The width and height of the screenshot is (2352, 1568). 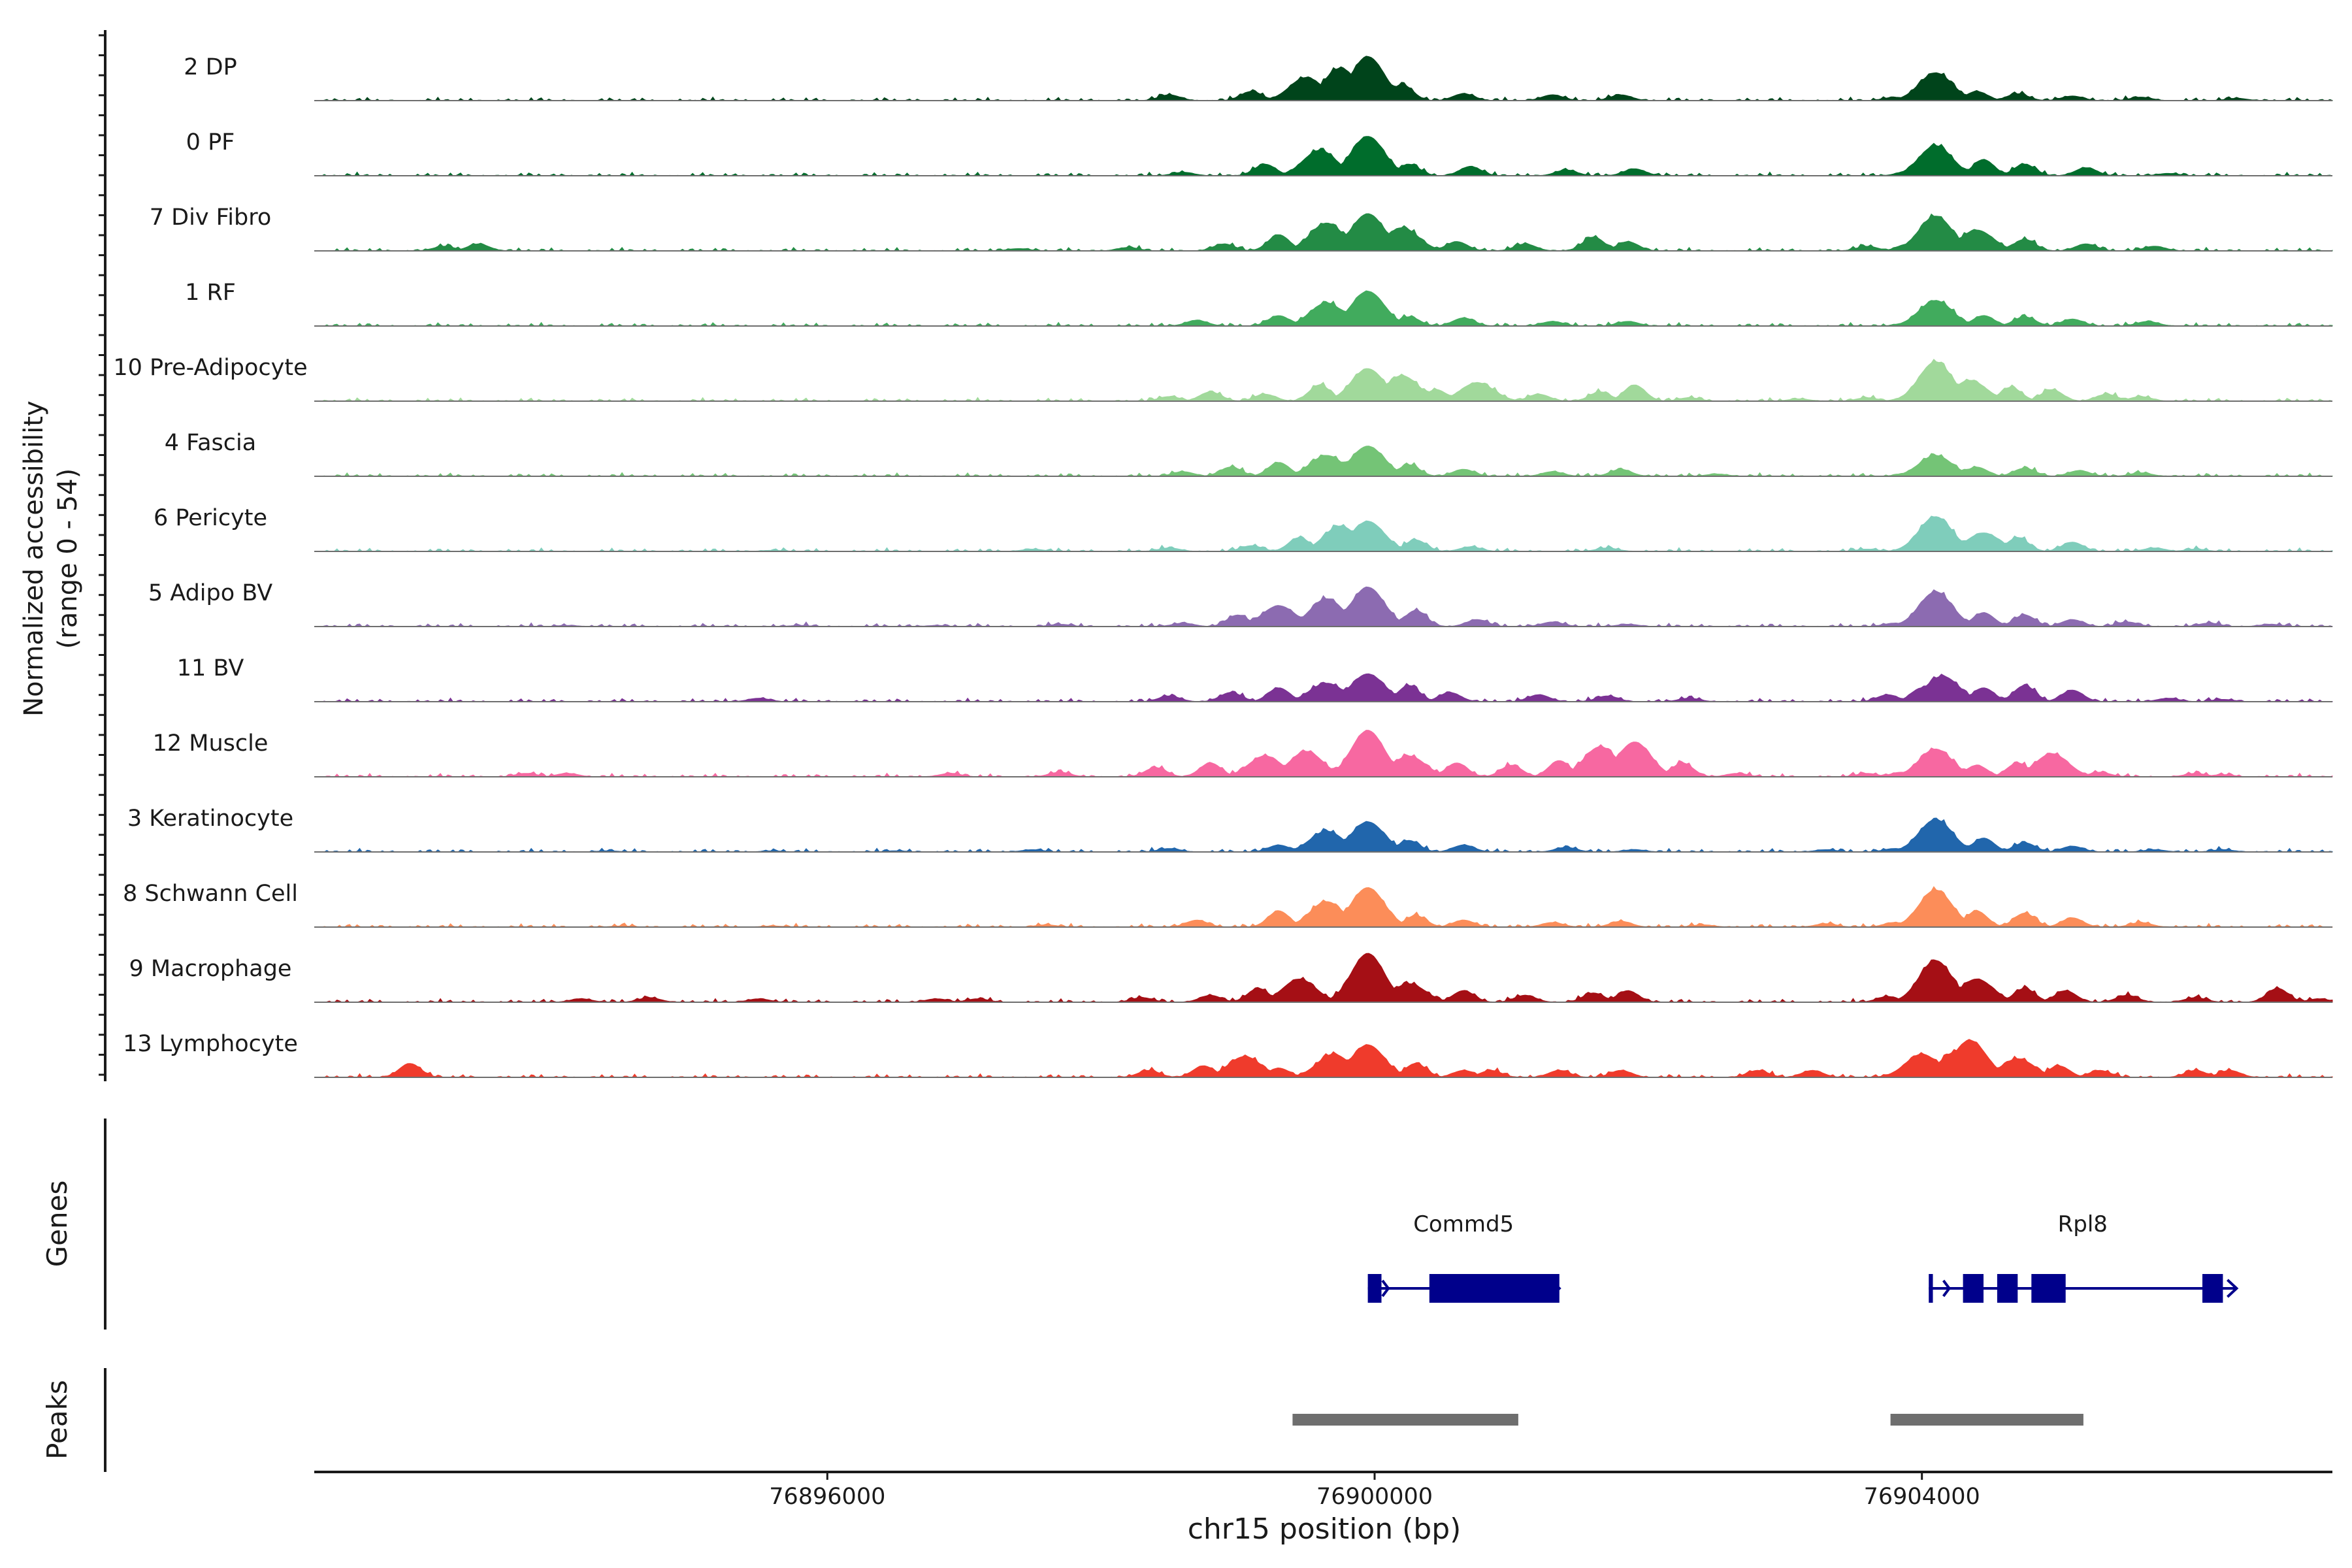 What do you see at coordinates (210, 969) in the screenshot?
I see `track-label: 9 Macrophage` at bounding box center [210, 969].